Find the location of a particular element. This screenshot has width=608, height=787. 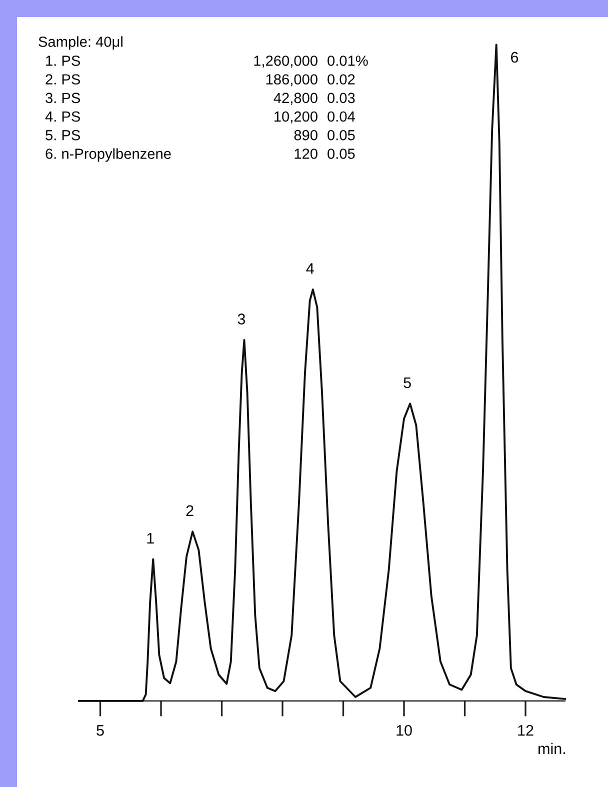

annotation: 1,260,000 is located at coordinates (286, 62).